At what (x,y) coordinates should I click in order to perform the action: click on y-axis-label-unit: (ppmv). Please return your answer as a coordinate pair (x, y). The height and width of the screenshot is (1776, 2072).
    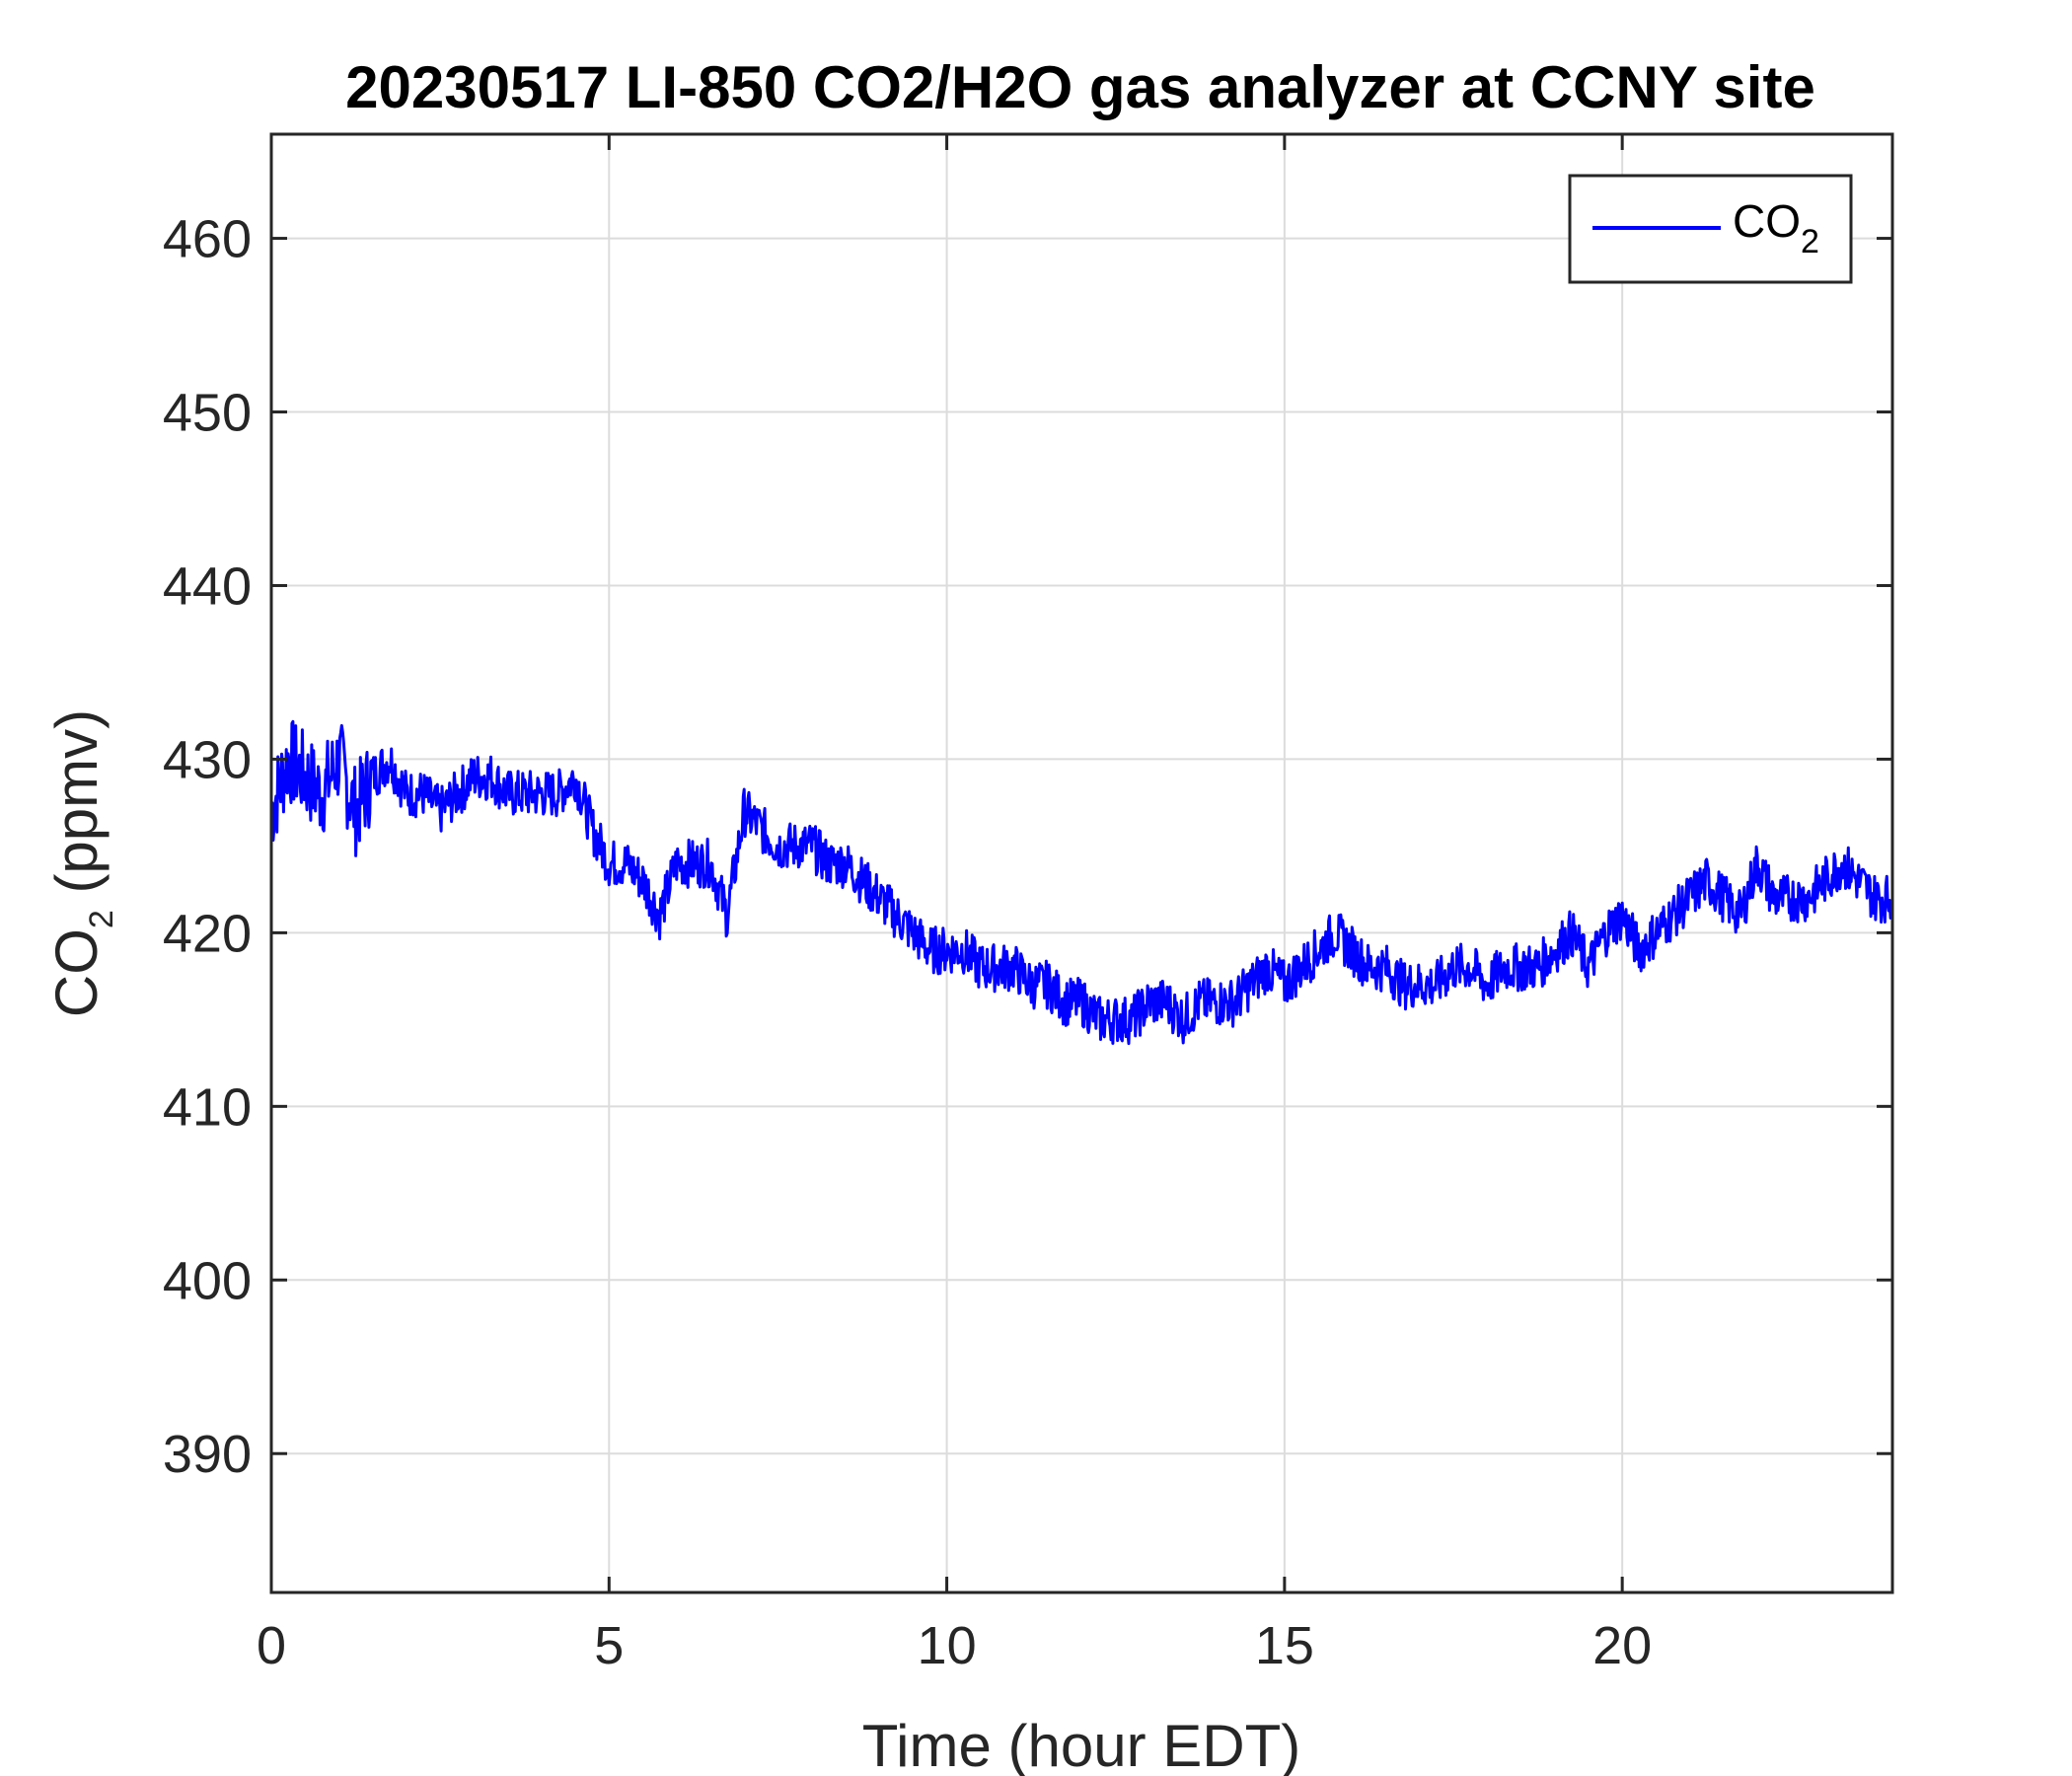
    Looking at the image, I should click on (77, 810).